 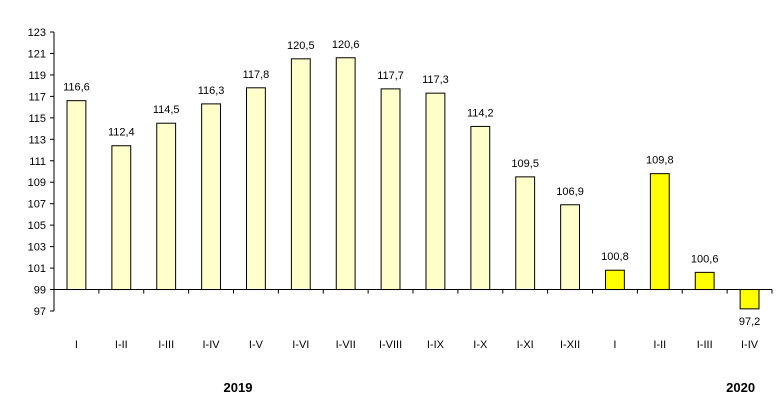 I want to click on data-label: 117,3, so click(x=435, y=80).